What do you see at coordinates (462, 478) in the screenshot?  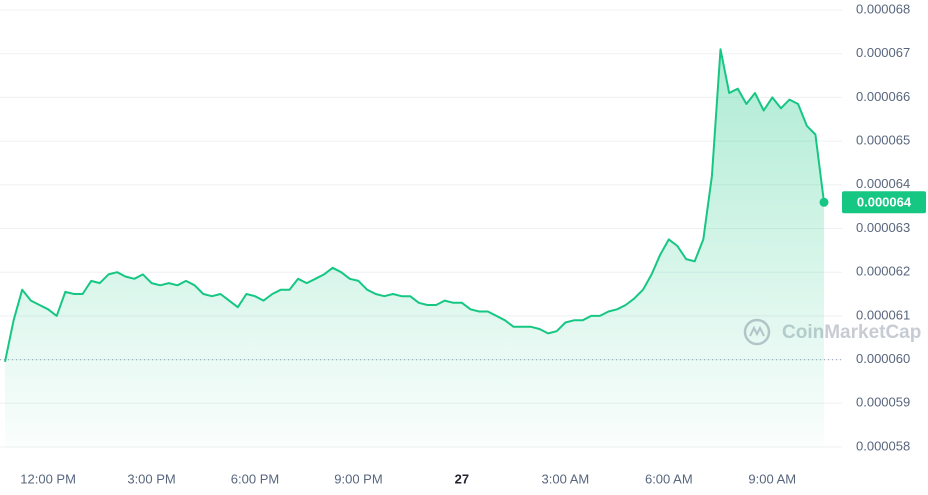 I see `x-tick-label: 27` at bounding box center [462, 478].